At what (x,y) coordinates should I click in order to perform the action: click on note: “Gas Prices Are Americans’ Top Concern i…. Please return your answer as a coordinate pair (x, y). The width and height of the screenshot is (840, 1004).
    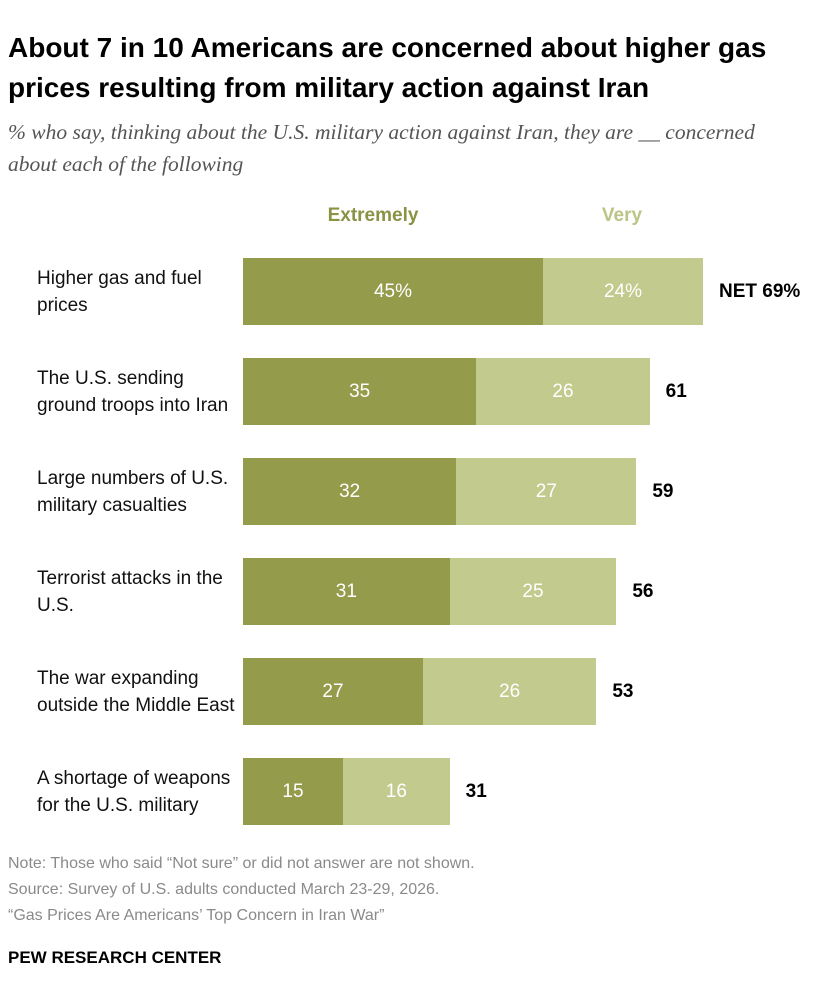
    Looking at the image, I should click on (196, 915).